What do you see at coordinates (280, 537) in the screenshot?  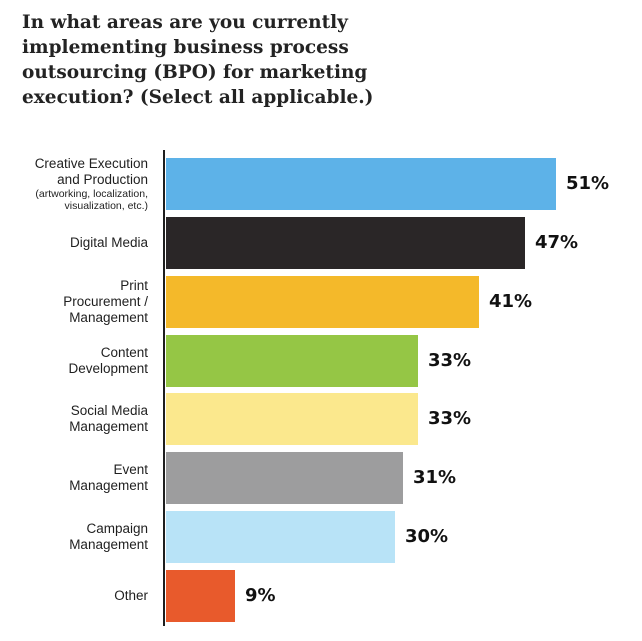 I see `bar-campaign-management` at bounding box center [280, 537].